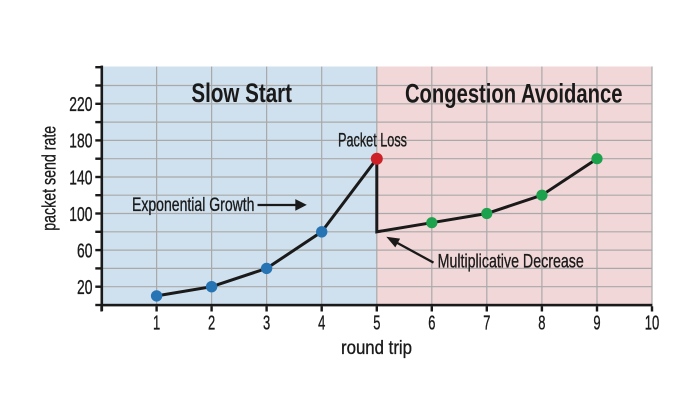 This screenshot has width=700, height=400. Describe the element at coordinates (193, 205) in the screenshot. I see `svg-text: Exponential Growth` at that location.